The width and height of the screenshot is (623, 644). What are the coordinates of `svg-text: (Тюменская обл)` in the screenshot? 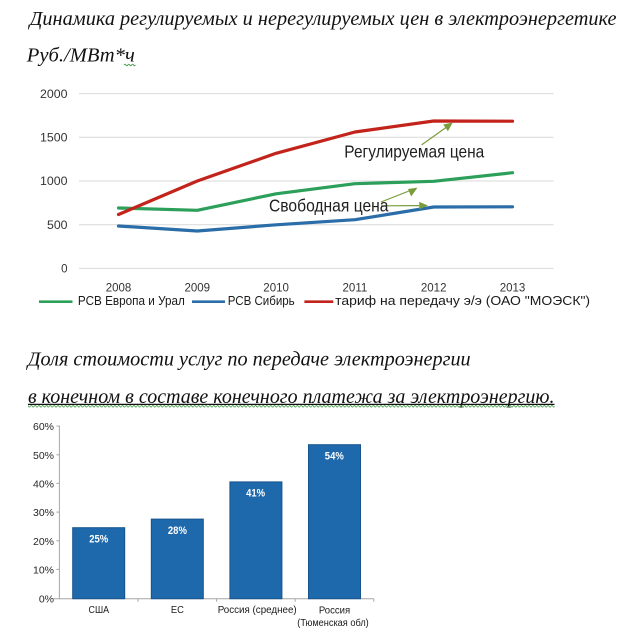 It's located at (333, 623).